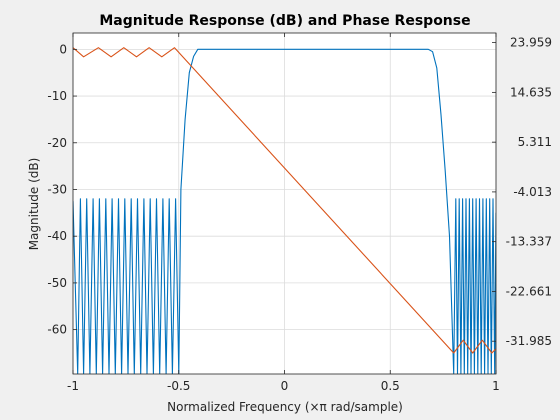 The image size is (560, 420). I want to click on y-left-tick-label: -40, so click(57, 236).